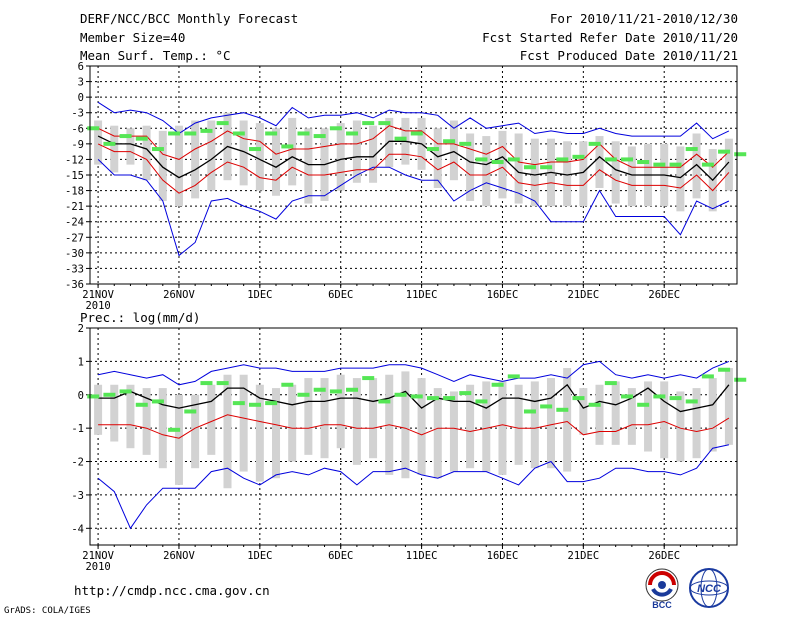  What do you see at coordinates (414, 426) in the screenshot?
I see `series-line-p_lower` at bounding box center [414, 426].